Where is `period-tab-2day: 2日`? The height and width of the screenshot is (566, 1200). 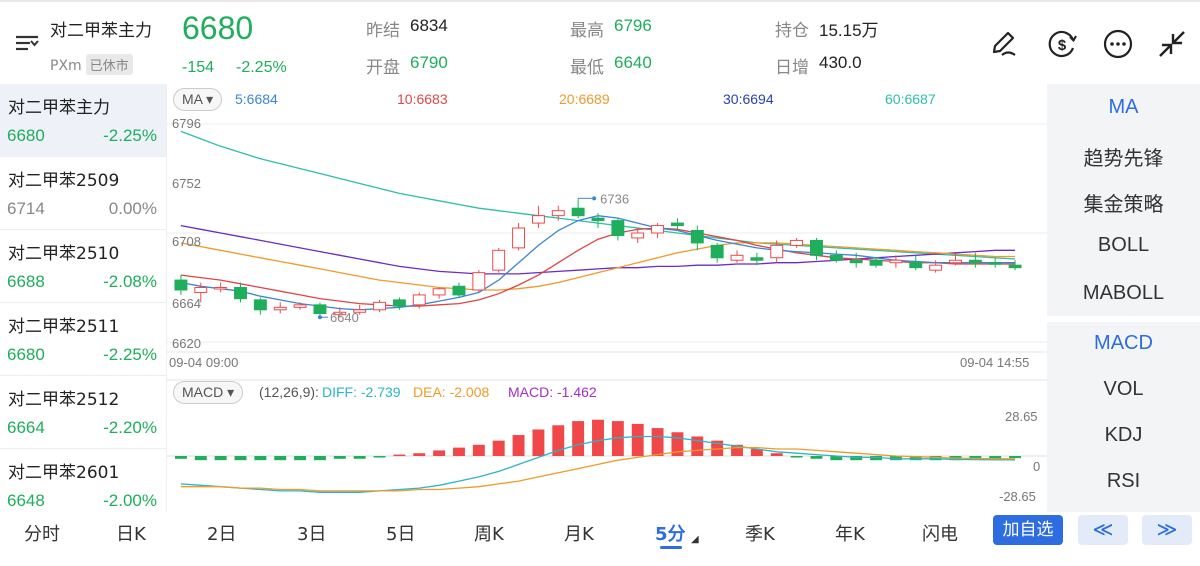
period-tab-2day: 2日 is located at coordinates (222, 534).